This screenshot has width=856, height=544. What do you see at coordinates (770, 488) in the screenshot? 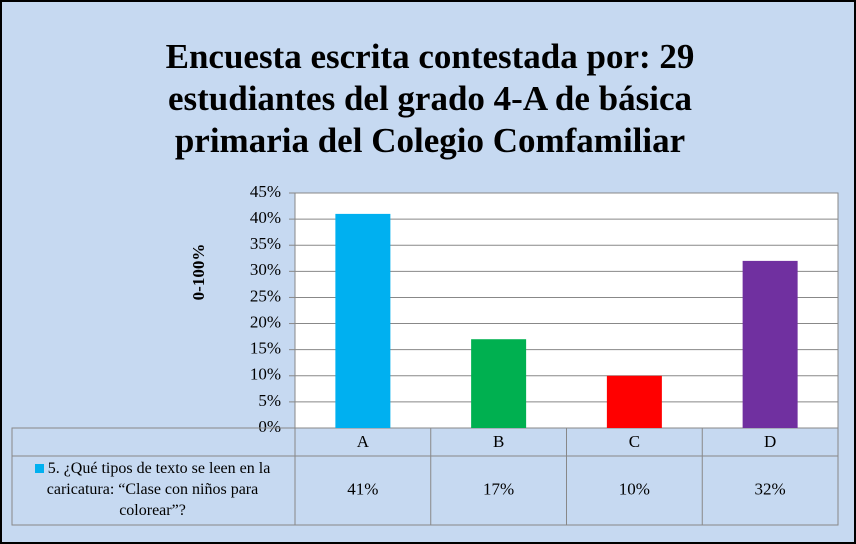
I see `data-label: 32%` at bounding box center [770, 488].